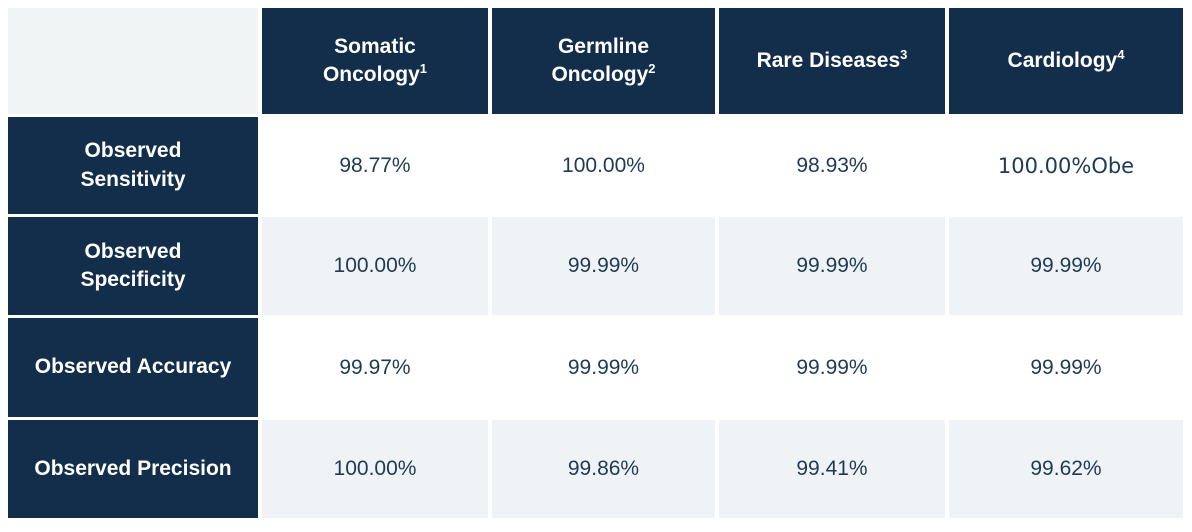 Image resolution: width=1192 pixels, height=532 pixels. Describe the element at coordinates (423, 68) in the screenshot. I see `footnote-marker: 1` at that location.